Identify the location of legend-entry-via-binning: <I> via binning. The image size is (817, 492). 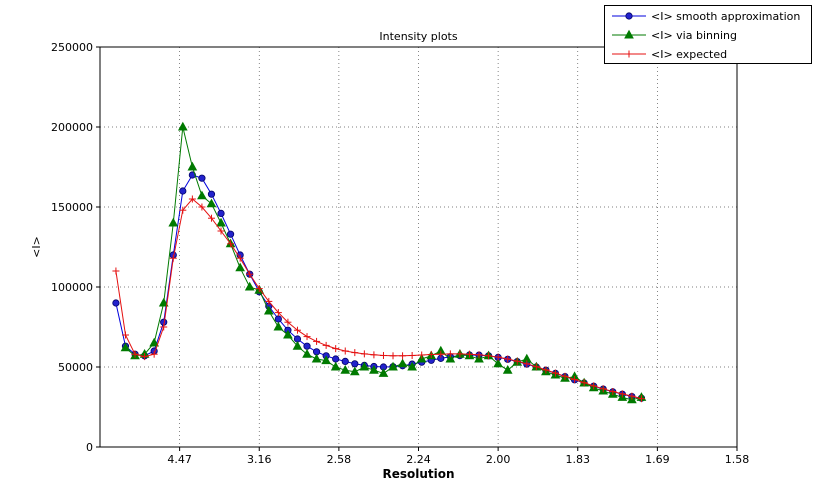
(674, 35).